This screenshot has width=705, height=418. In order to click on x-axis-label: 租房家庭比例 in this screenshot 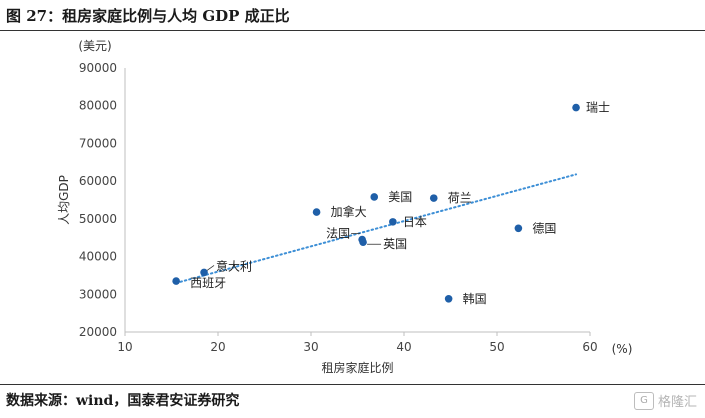, I will do `click(357, 367)`.